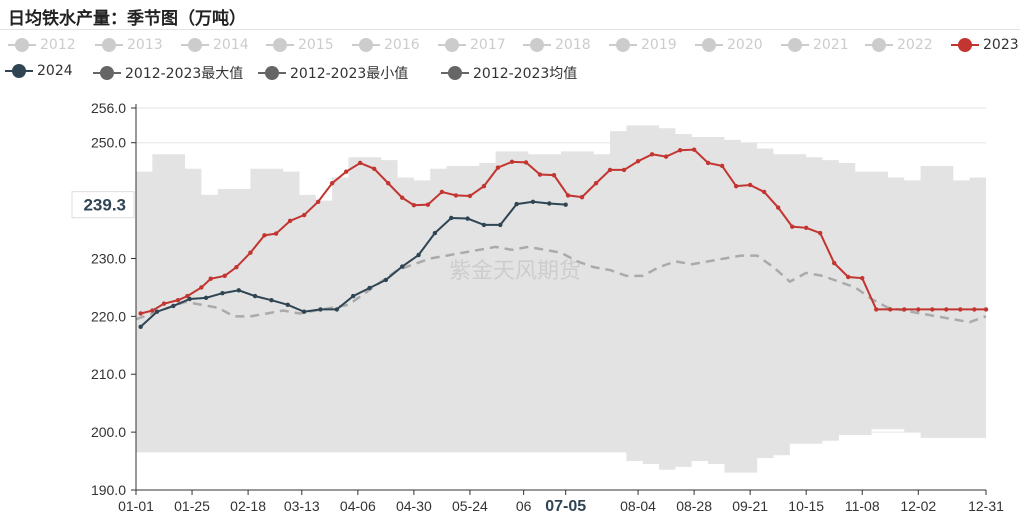 The image size is (1020, 515). What do you see at coordinates (333, 73) in the screenshot?
I see `legend-item-2012-2023最小值: 2012-2023最小值` at bounding box center [333, 73].